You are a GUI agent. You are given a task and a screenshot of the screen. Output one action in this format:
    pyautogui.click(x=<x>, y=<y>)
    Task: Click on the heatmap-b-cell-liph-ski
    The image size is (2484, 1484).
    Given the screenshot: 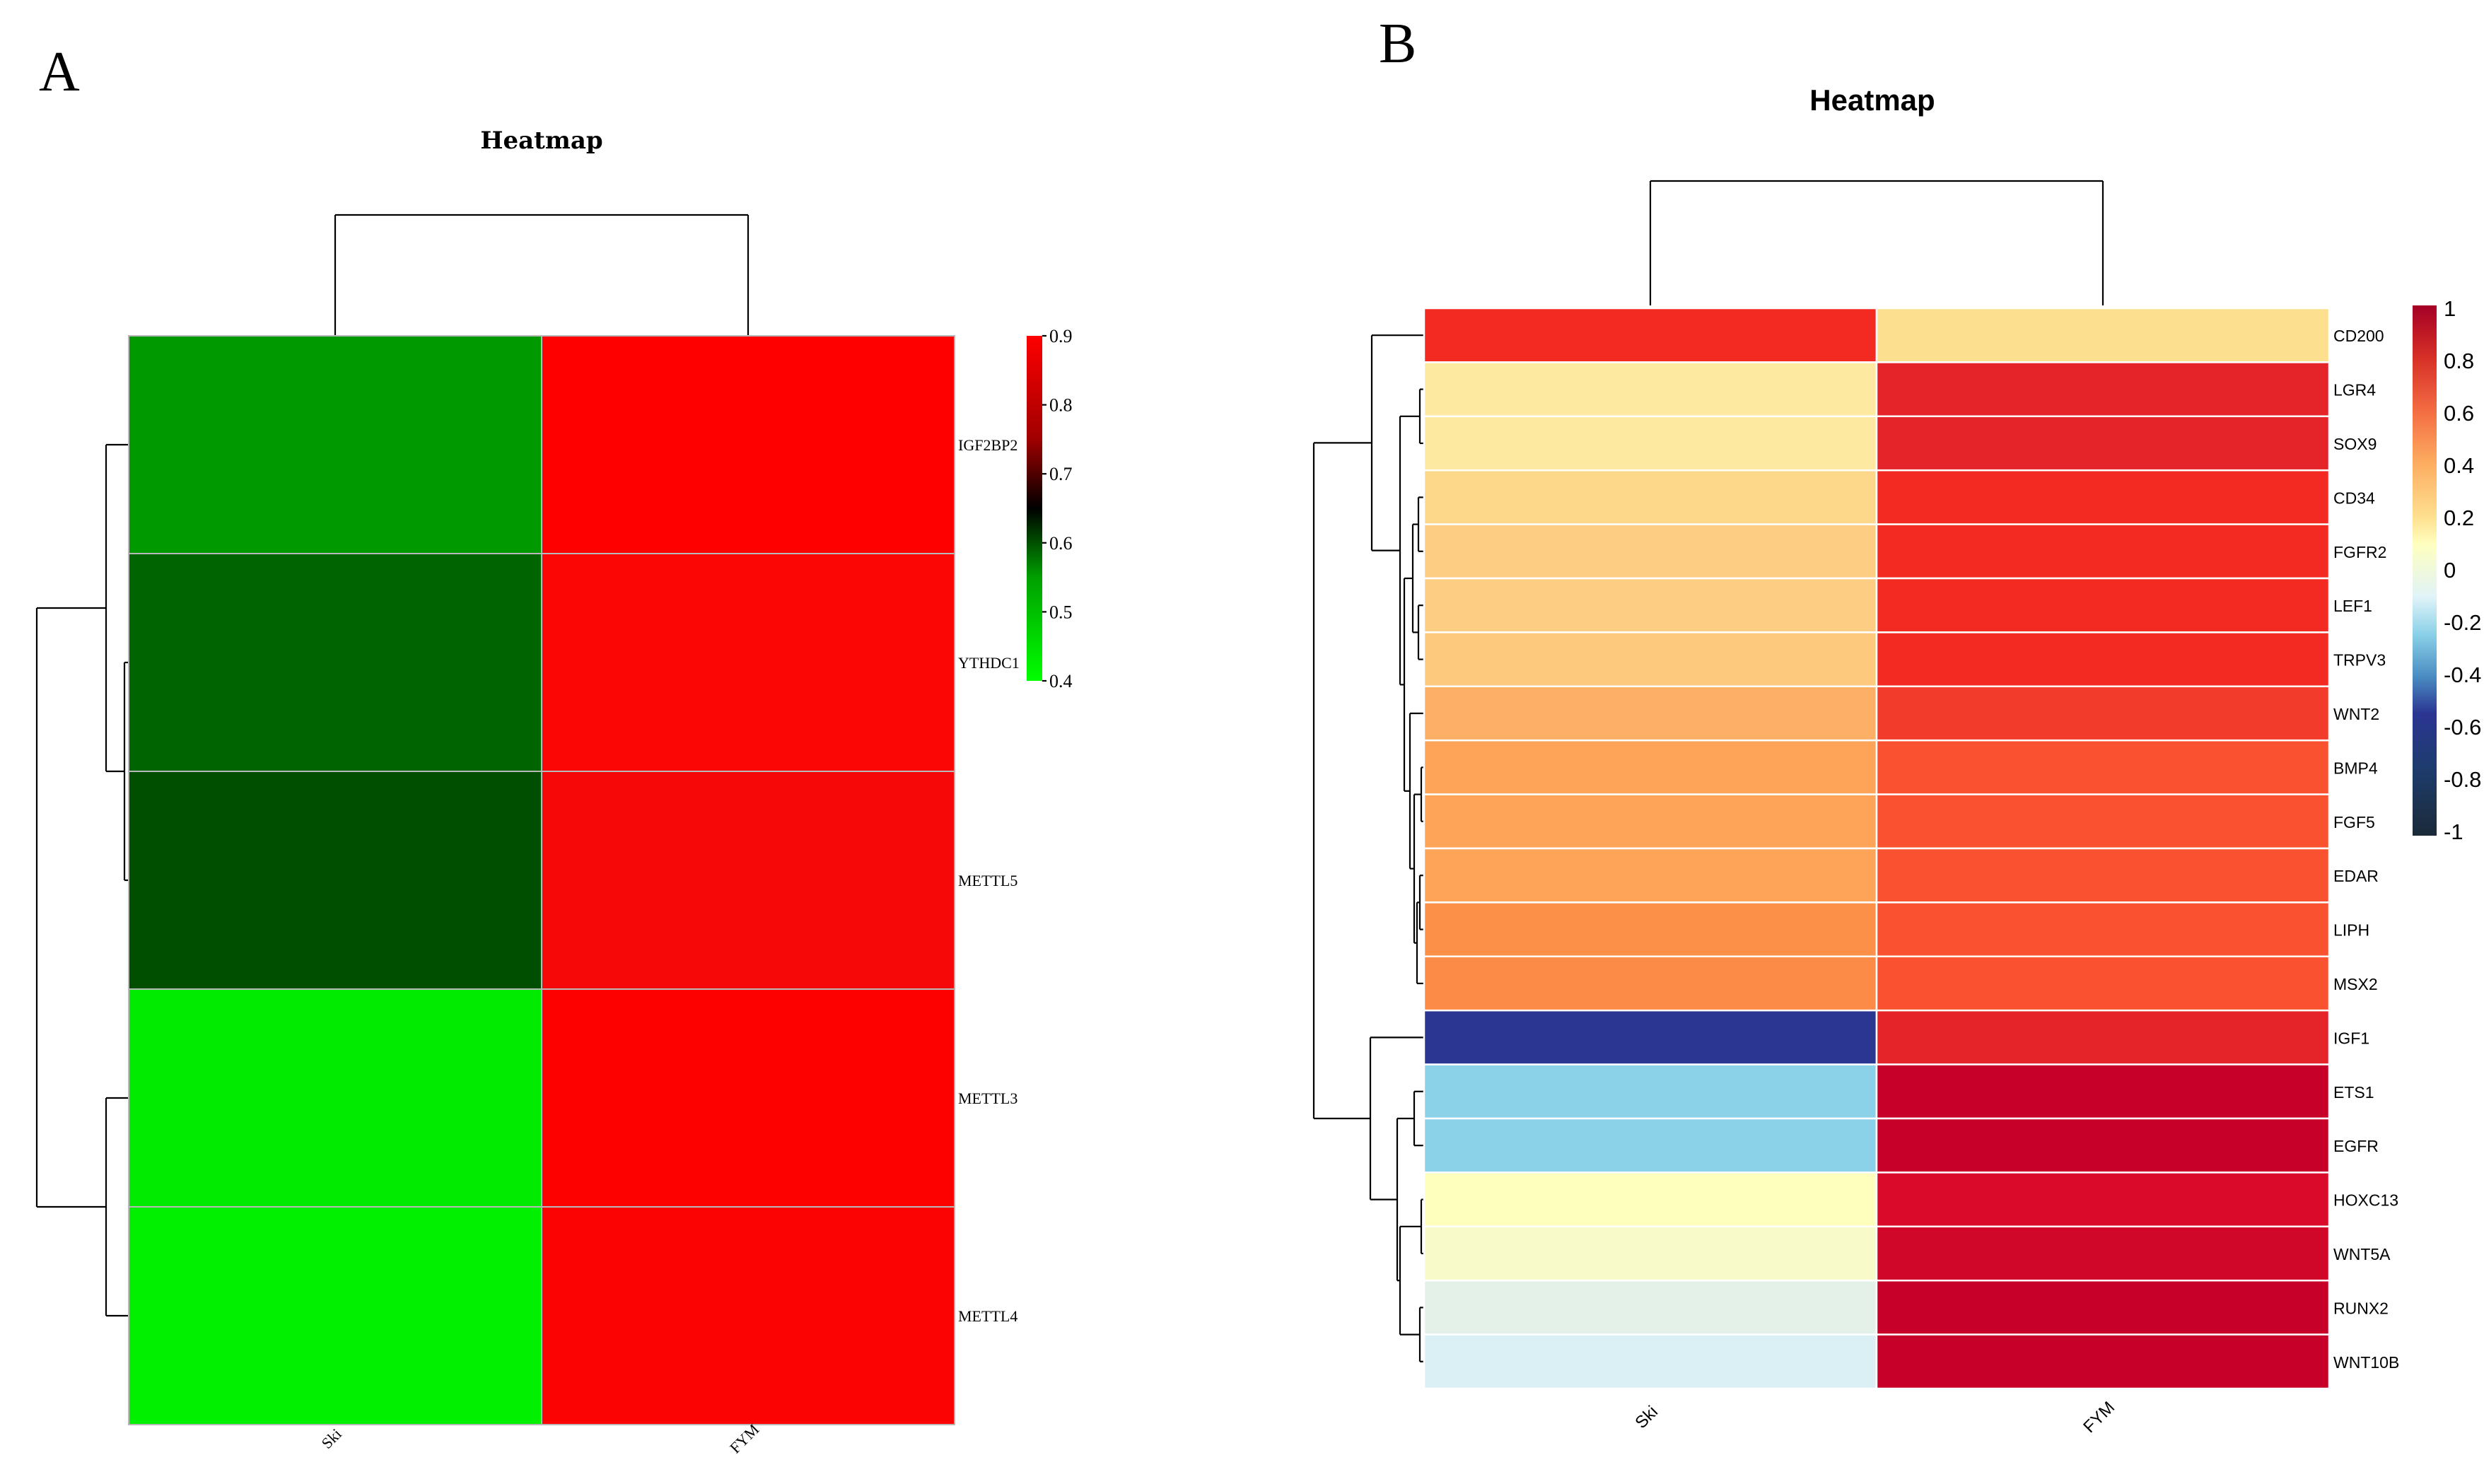 What is the action you would take?
    pyautogui.click(x=1650, y=929)
    